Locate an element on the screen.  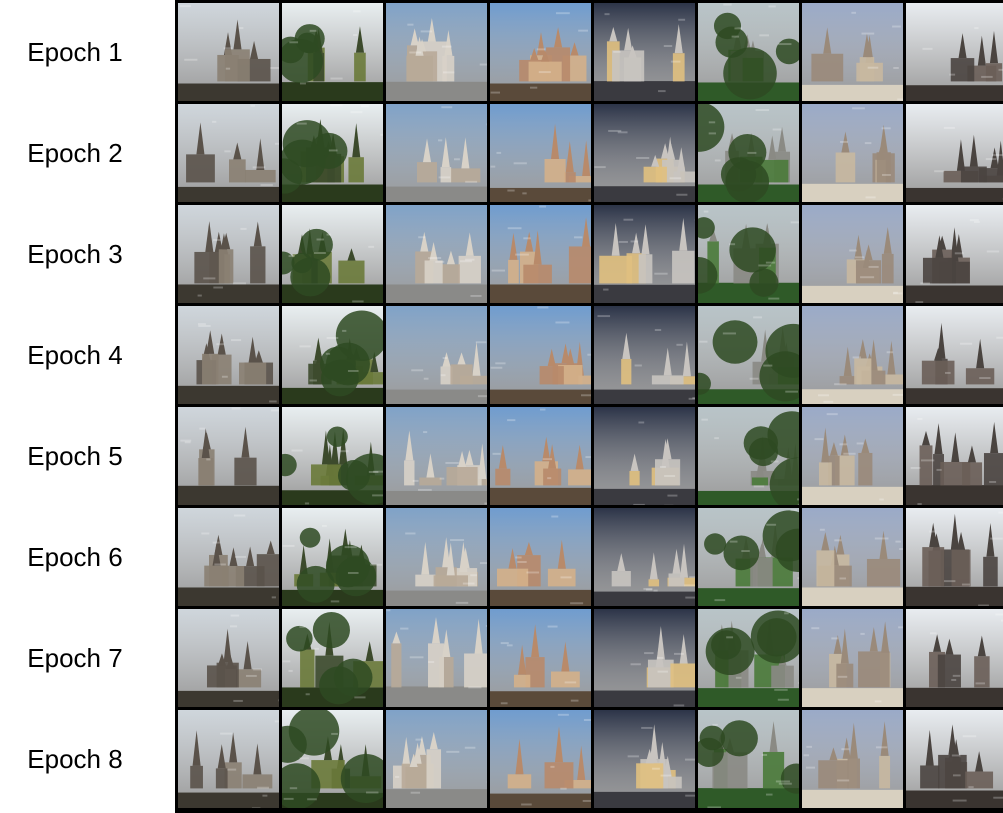
epoch-label: Epoch 1 is located at coordinates (75, 52).